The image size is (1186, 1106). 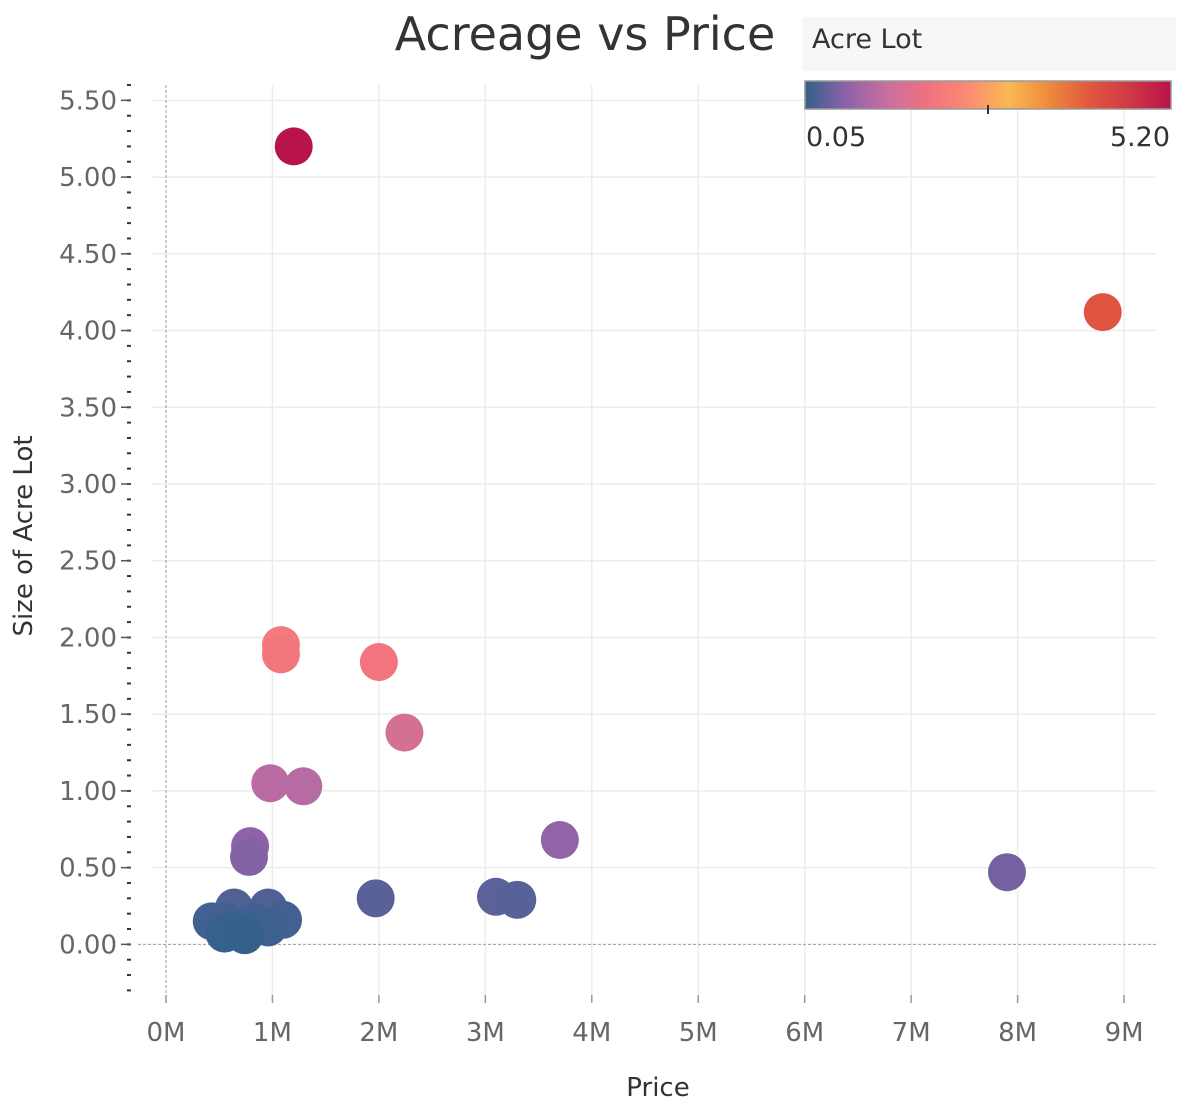 I want to click on legend-max-label: 5.20, so click(x=1140, y=137).